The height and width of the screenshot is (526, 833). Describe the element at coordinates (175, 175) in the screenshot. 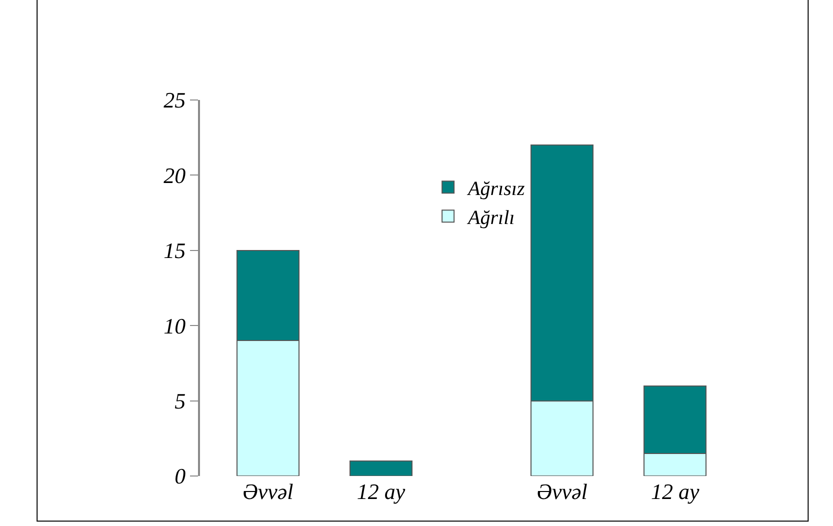

I see `y-tick-label: 20` at that location.